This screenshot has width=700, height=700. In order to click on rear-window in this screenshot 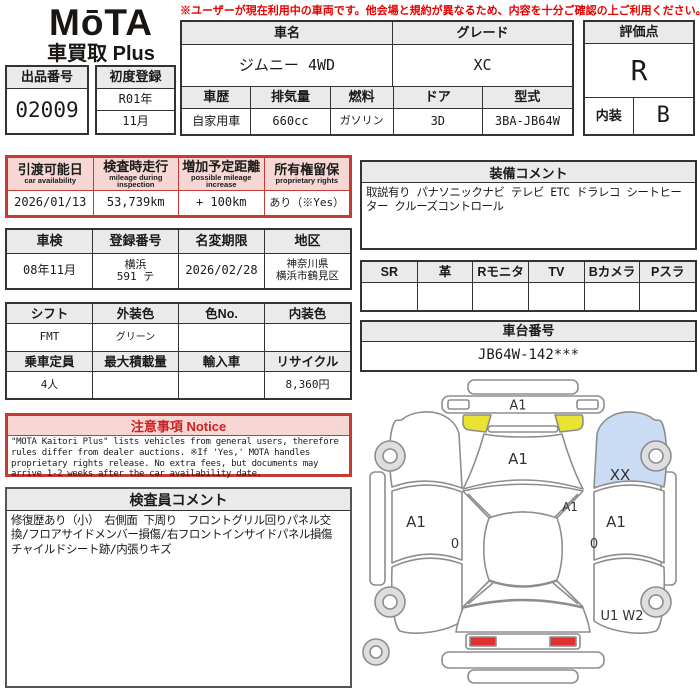, I will do `click(523, 594)`.